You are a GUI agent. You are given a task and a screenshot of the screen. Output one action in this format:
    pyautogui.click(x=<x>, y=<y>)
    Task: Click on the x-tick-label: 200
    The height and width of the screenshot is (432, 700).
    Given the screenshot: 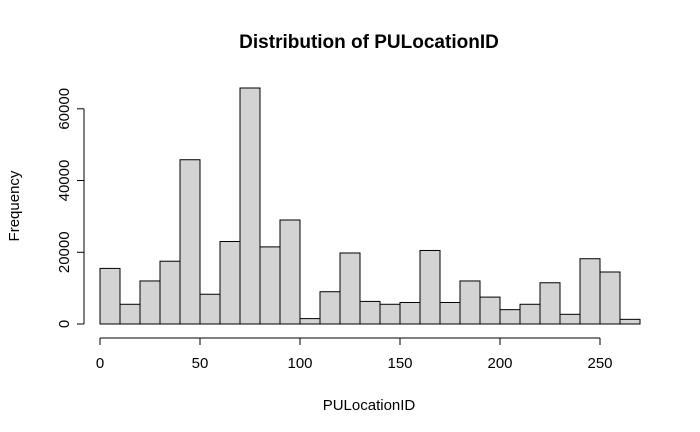 What is the action you would take?
    pyautogui.click(x=499, y=363)
    